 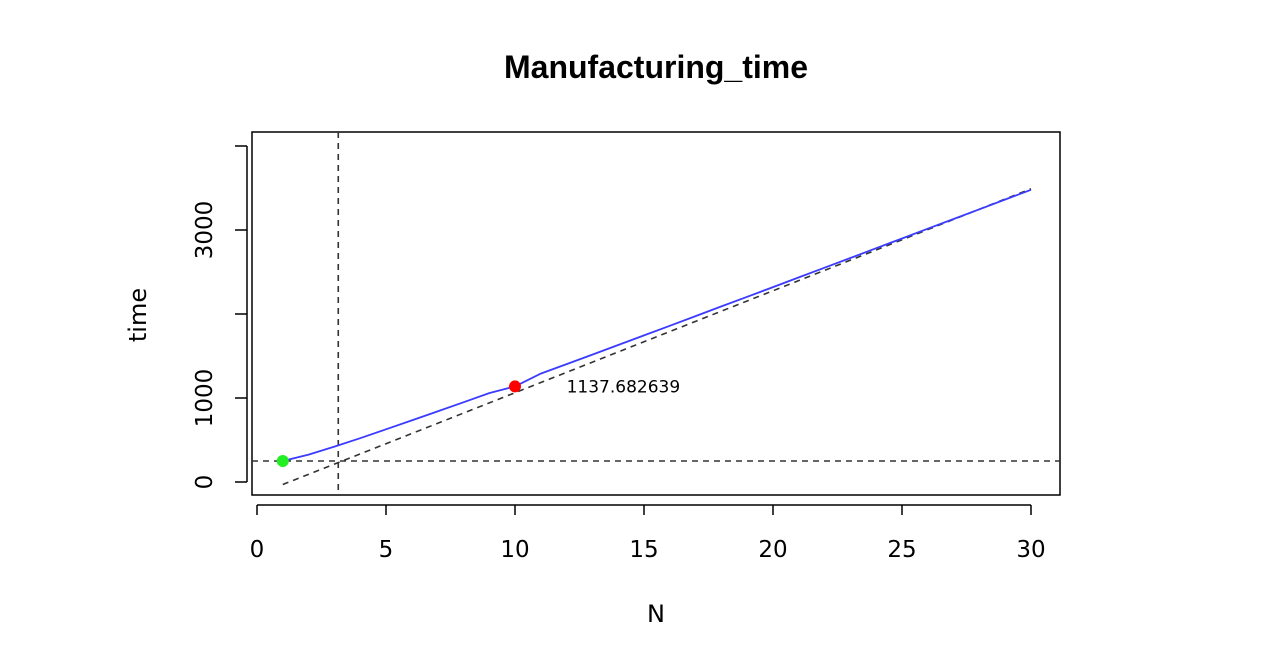 What do you see at coordinates (138, 315) in the screenshot?
I see `y-axis-label: time` at bounding box center [138, 315].